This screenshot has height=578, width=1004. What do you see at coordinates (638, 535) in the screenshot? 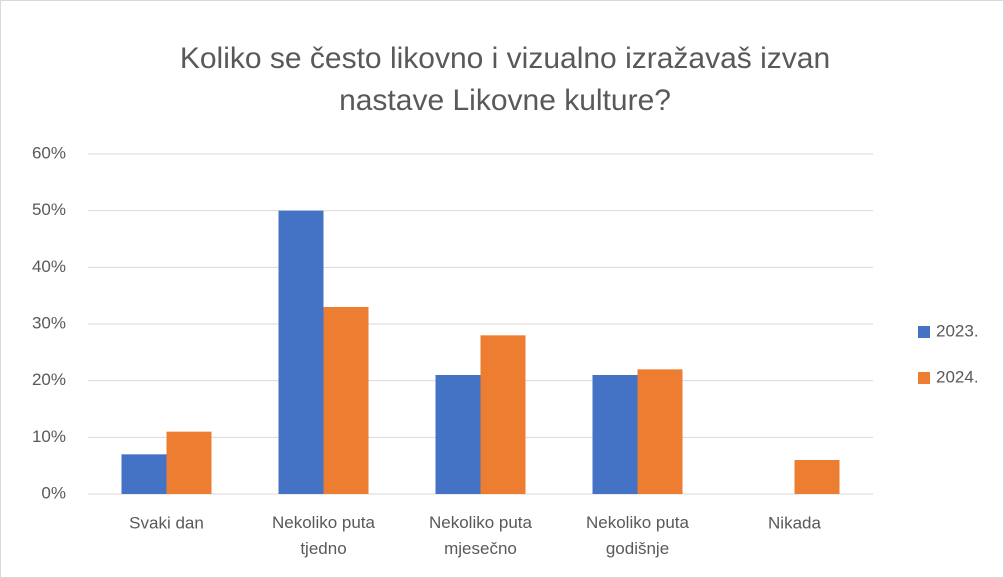
I see `x-tick-label: Nekoliko puta godišnje` at bounding box center [638, 535].